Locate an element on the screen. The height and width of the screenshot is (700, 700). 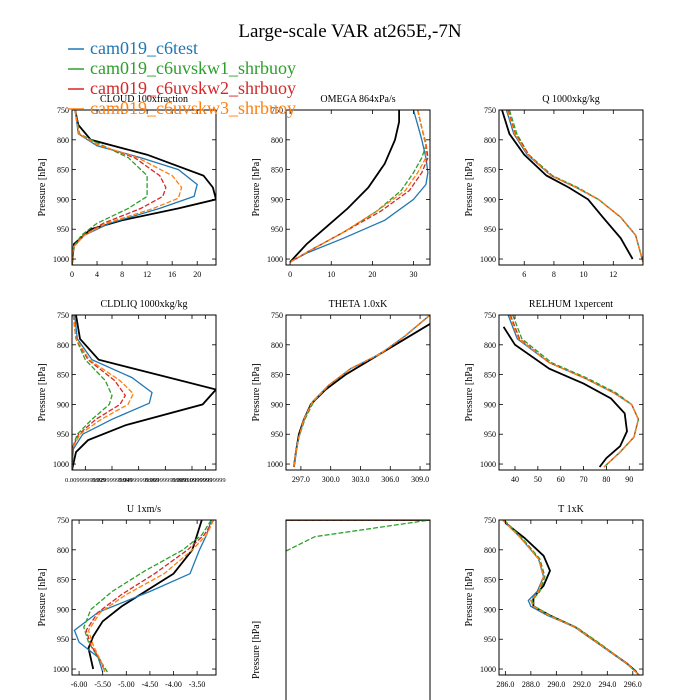
panel-6-frame is located at coordinates (144, 597).